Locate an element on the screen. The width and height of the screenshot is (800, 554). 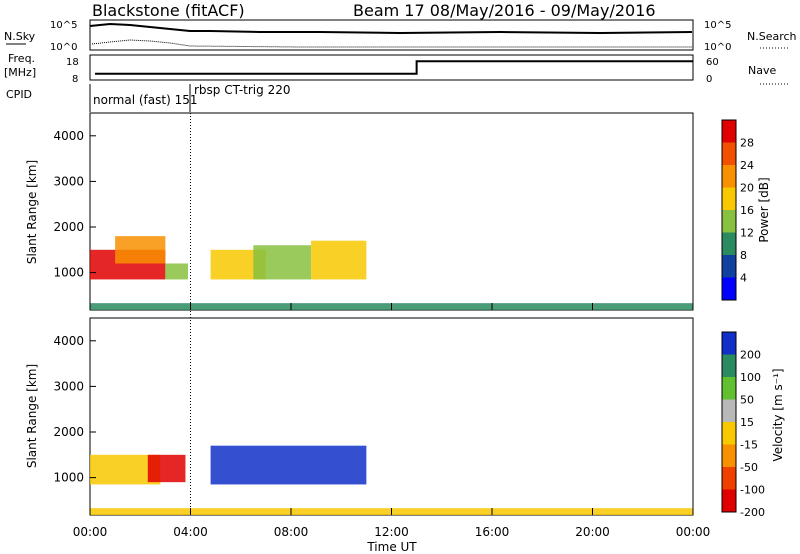
nsearch-tick-high: 10^5 is located at coordinates (717, 25).